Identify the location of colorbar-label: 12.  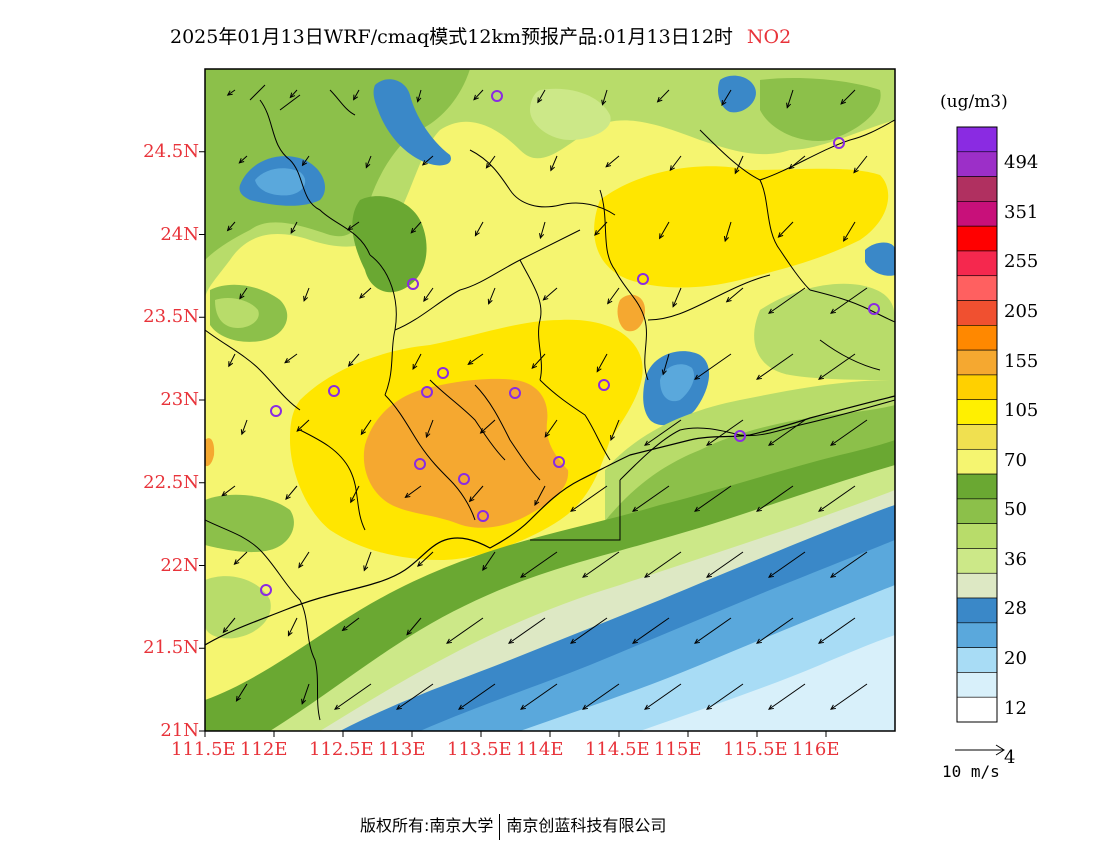
(1015, 708).